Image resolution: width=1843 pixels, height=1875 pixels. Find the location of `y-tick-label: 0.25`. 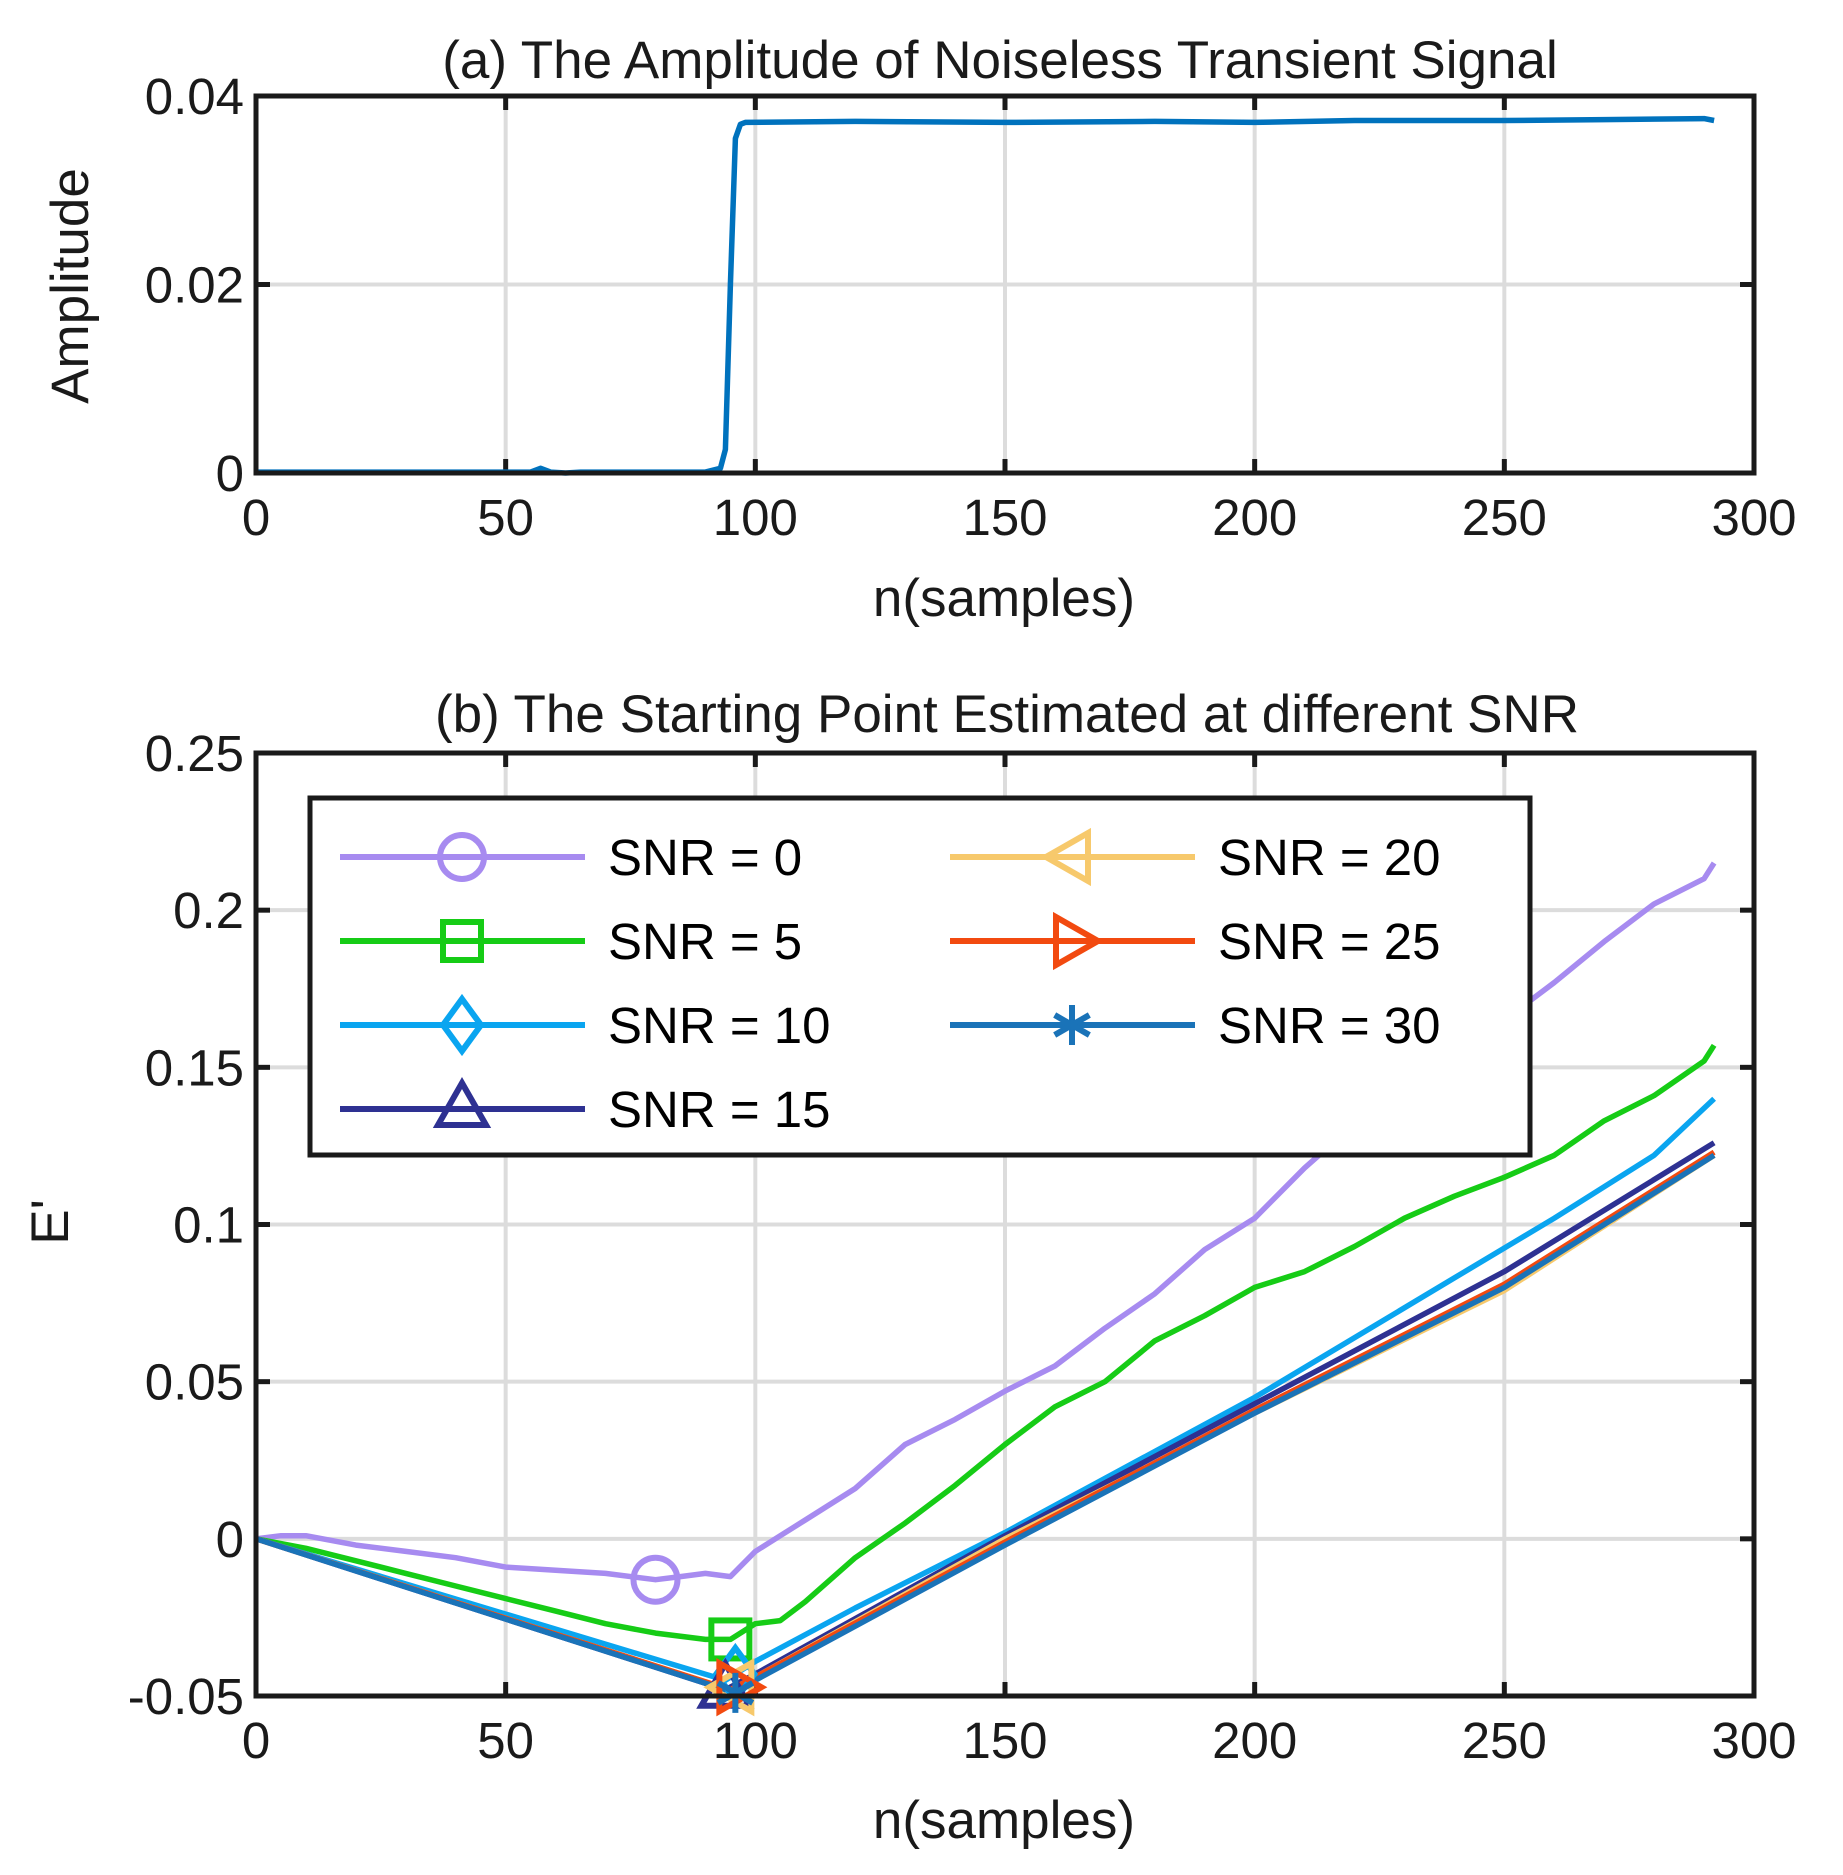

y-tick-label: 0.25 is located at coordinates (194, 753).